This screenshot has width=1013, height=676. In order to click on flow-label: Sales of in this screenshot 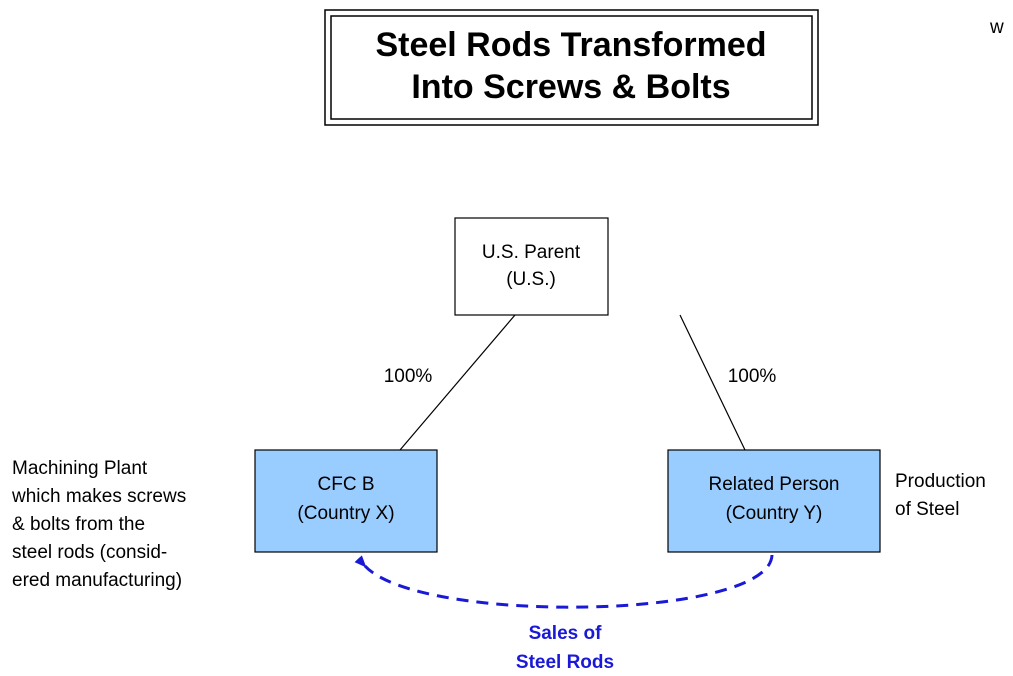, I will do `click(566, 633)`.